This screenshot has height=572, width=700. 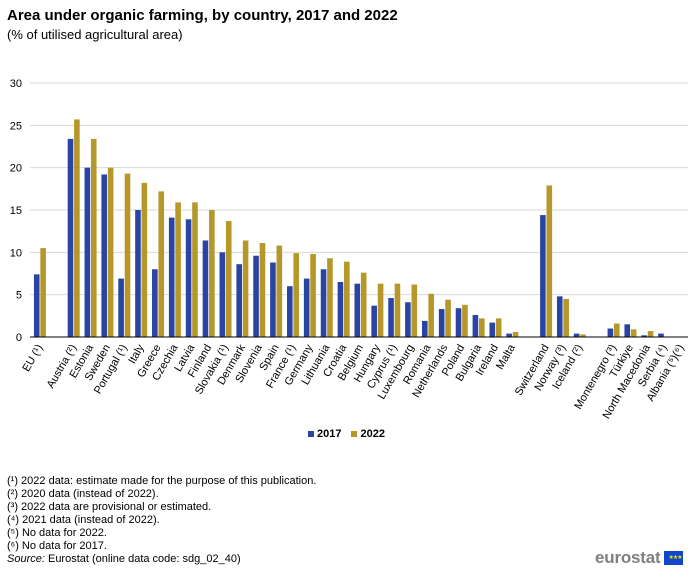 What do you see at coordinates (57, 533) in the screenshot?
I see `footnote: (⁵) No data for 2022.` at bounding box center [57, 533].